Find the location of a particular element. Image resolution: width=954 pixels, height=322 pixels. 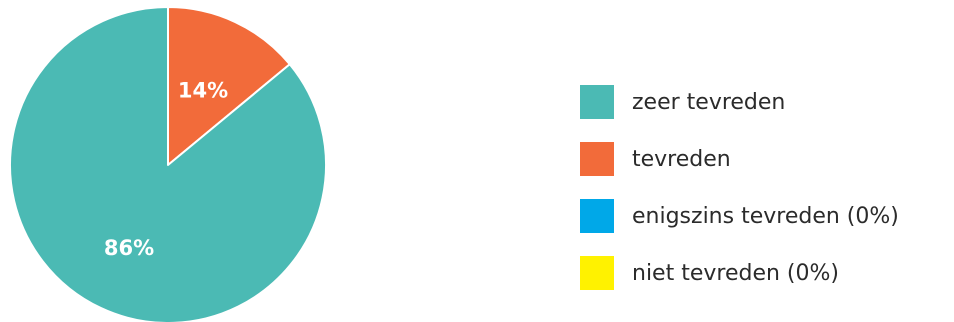

legend-item-zeer-tevreden: zeer tevreden is located at coordinates (739, 102).